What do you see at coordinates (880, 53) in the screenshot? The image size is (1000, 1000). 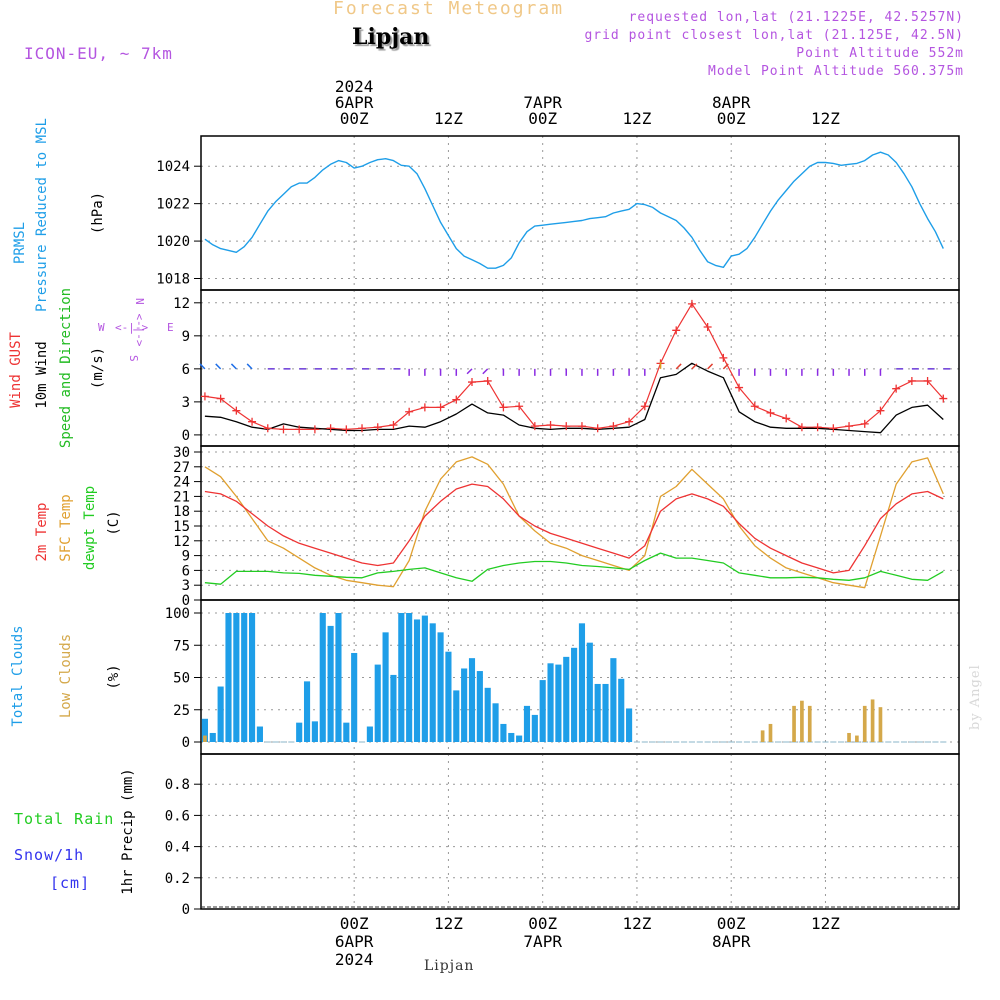 I see `point-altitude: Point Altitude 552m` at bounding box center [880, 53].